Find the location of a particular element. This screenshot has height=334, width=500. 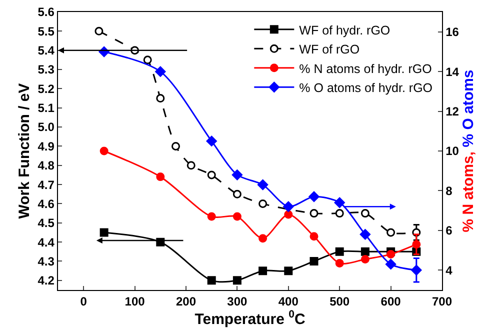

y2-axis-title: % N atoms, % O atoms is located at coordinates (469, 151).